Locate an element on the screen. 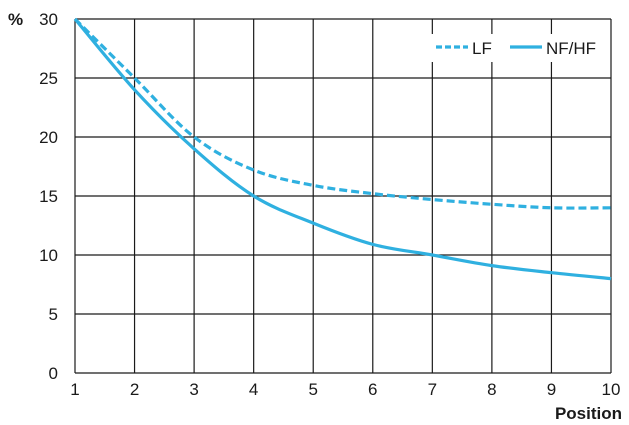 Image resolution: width=629 pixels, height=425 pixels. x-tick-label: 4 is located at coordinates (253, 389).